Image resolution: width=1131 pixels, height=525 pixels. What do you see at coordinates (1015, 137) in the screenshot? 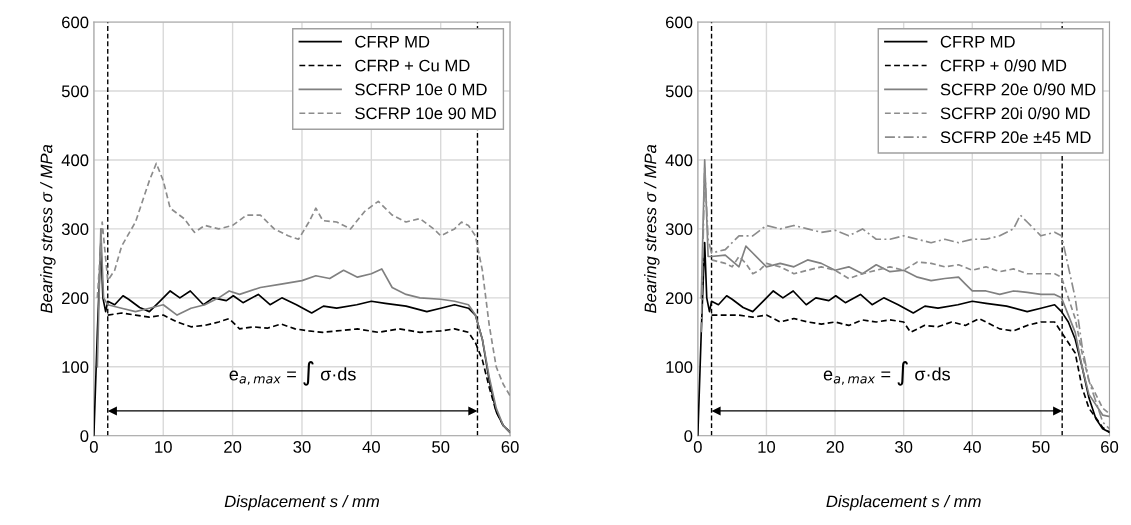
I see `legend-label: SCFRP 20e ±45 MD` at bounding box center [1015, 137].